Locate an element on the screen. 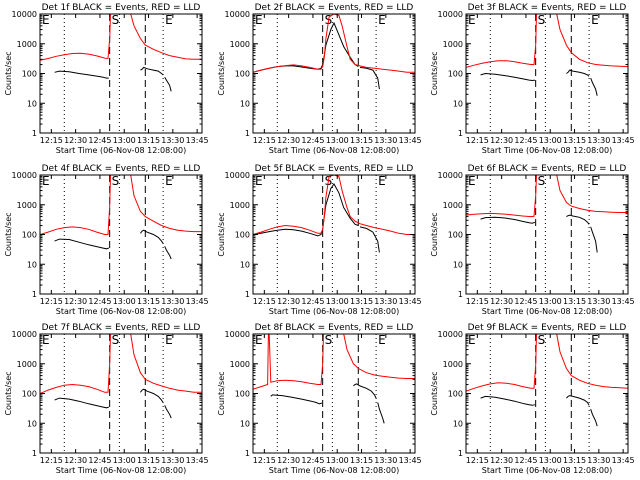  panel-title: Det 3f BLACK = Events, RED = LLD is located at coordinates (547, 8).